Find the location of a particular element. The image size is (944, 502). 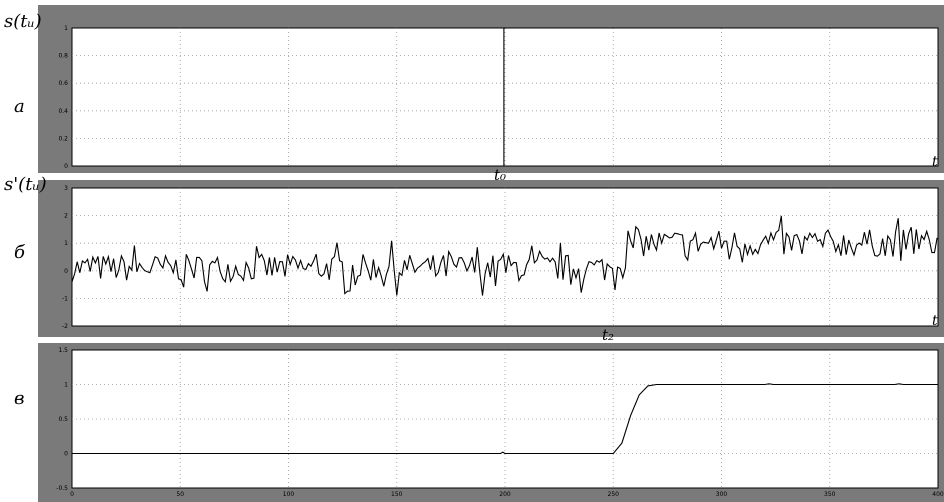

x-tick-label: 350 is located at coordinates (830, 494).